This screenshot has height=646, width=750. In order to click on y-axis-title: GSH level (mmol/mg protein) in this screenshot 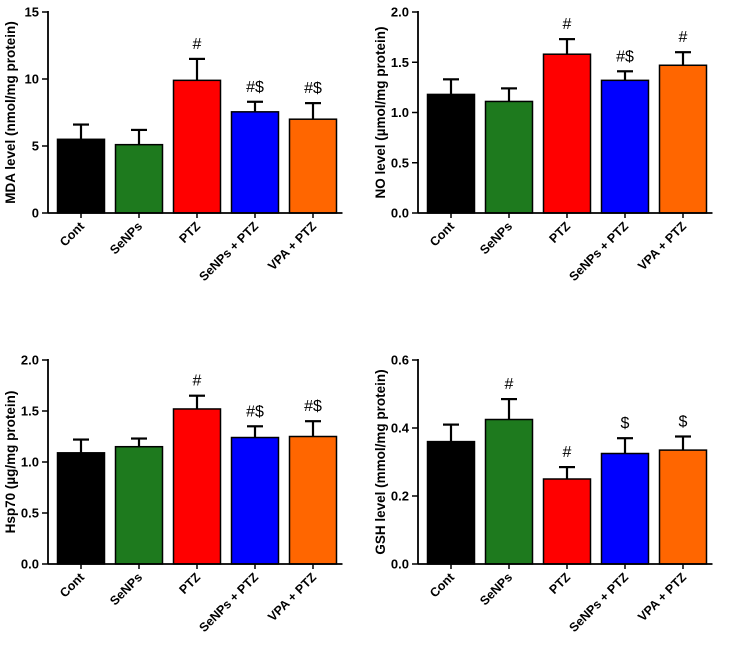, I will do `click(380, 461)`.